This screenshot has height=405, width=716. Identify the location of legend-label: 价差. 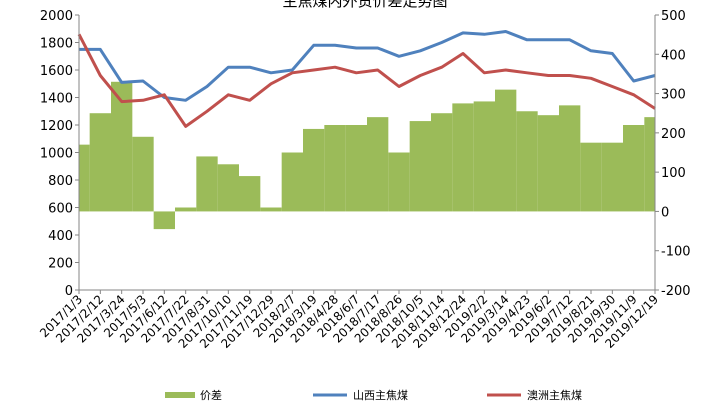
(211, 395).